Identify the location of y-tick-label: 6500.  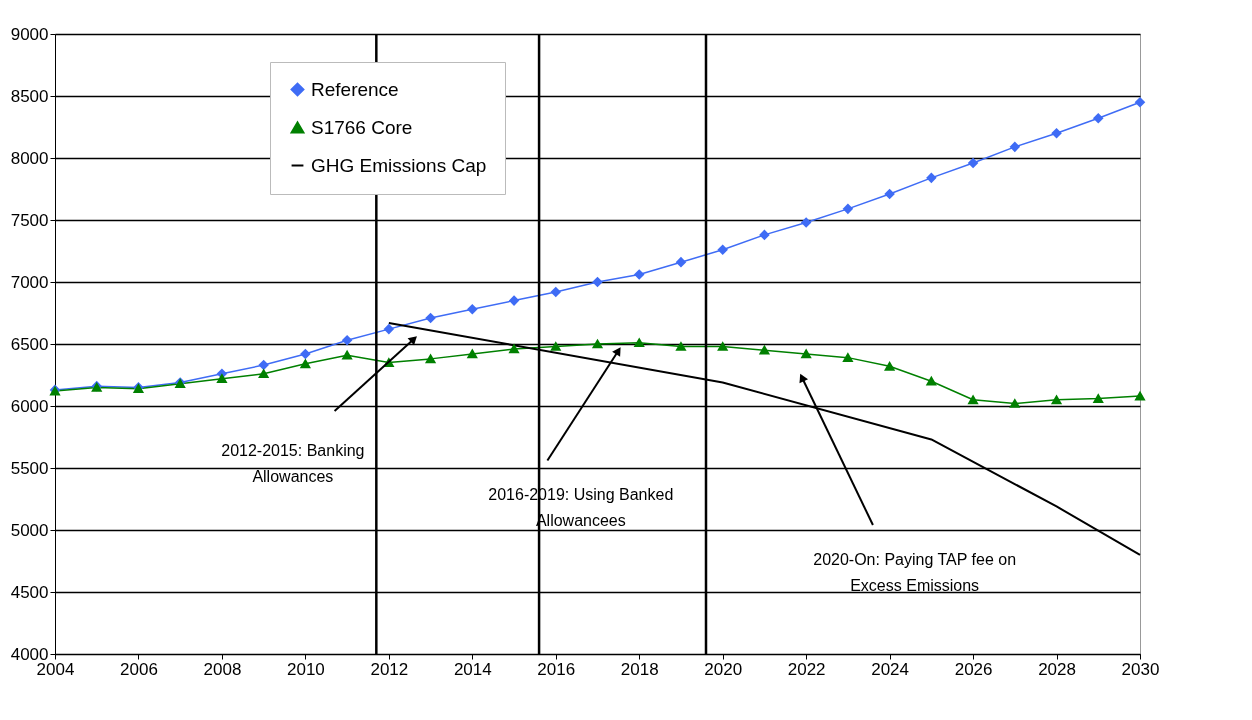
(29, 344).